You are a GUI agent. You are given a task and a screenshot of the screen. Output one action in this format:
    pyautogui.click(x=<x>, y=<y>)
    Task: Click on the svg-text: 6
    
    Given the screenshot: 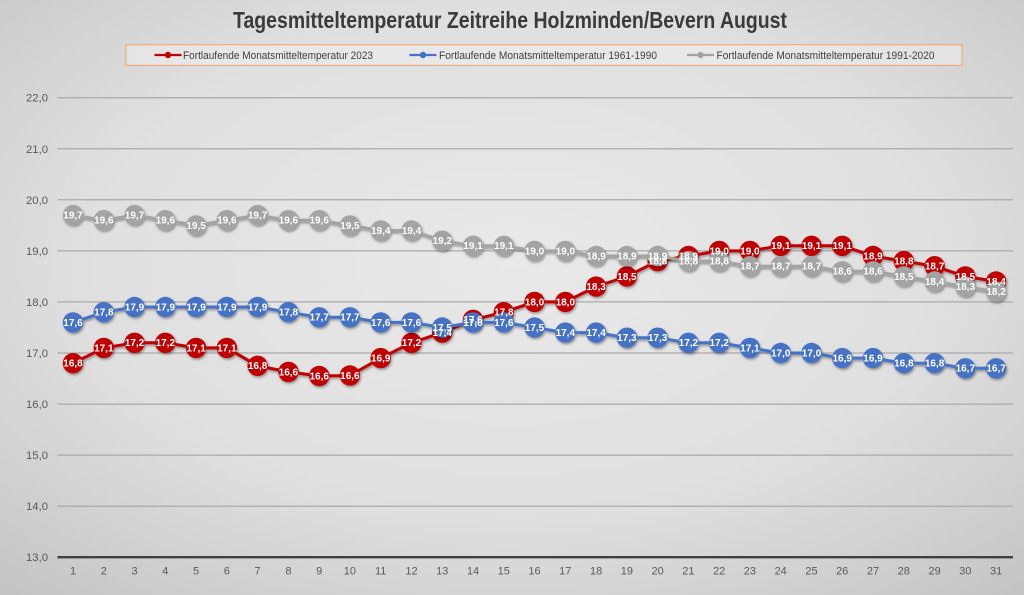 What is the action you would take?
    pyautogui.click(x=227, y=572)
    